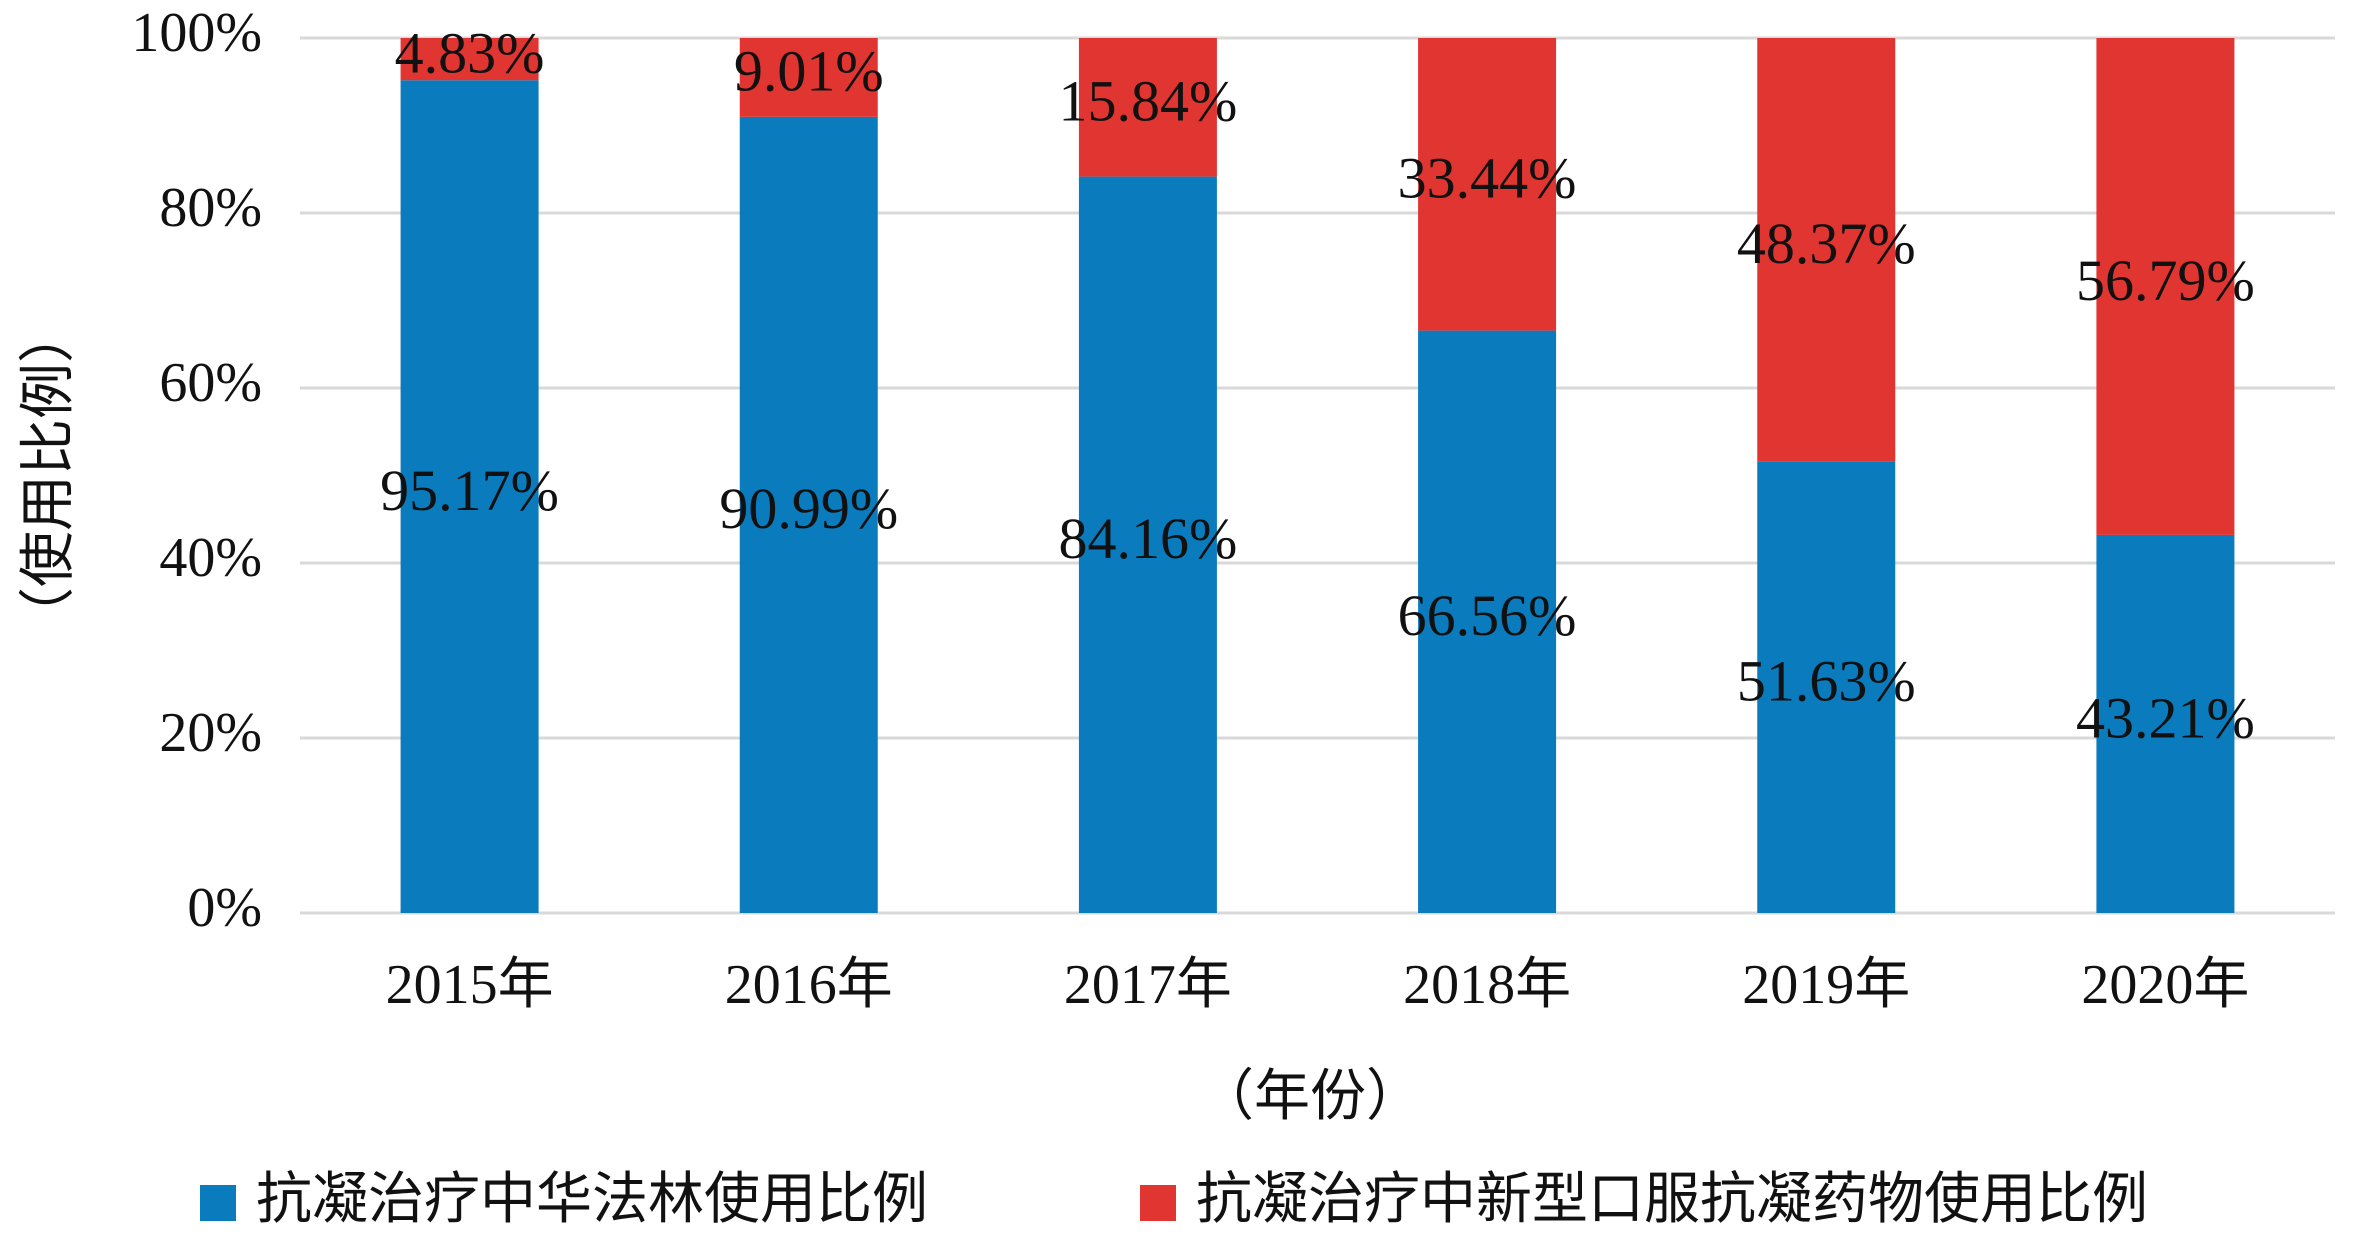 This screenshot has width=2358, height=1247. I want to click on data-label: 48.37%, so click(1826, 243).